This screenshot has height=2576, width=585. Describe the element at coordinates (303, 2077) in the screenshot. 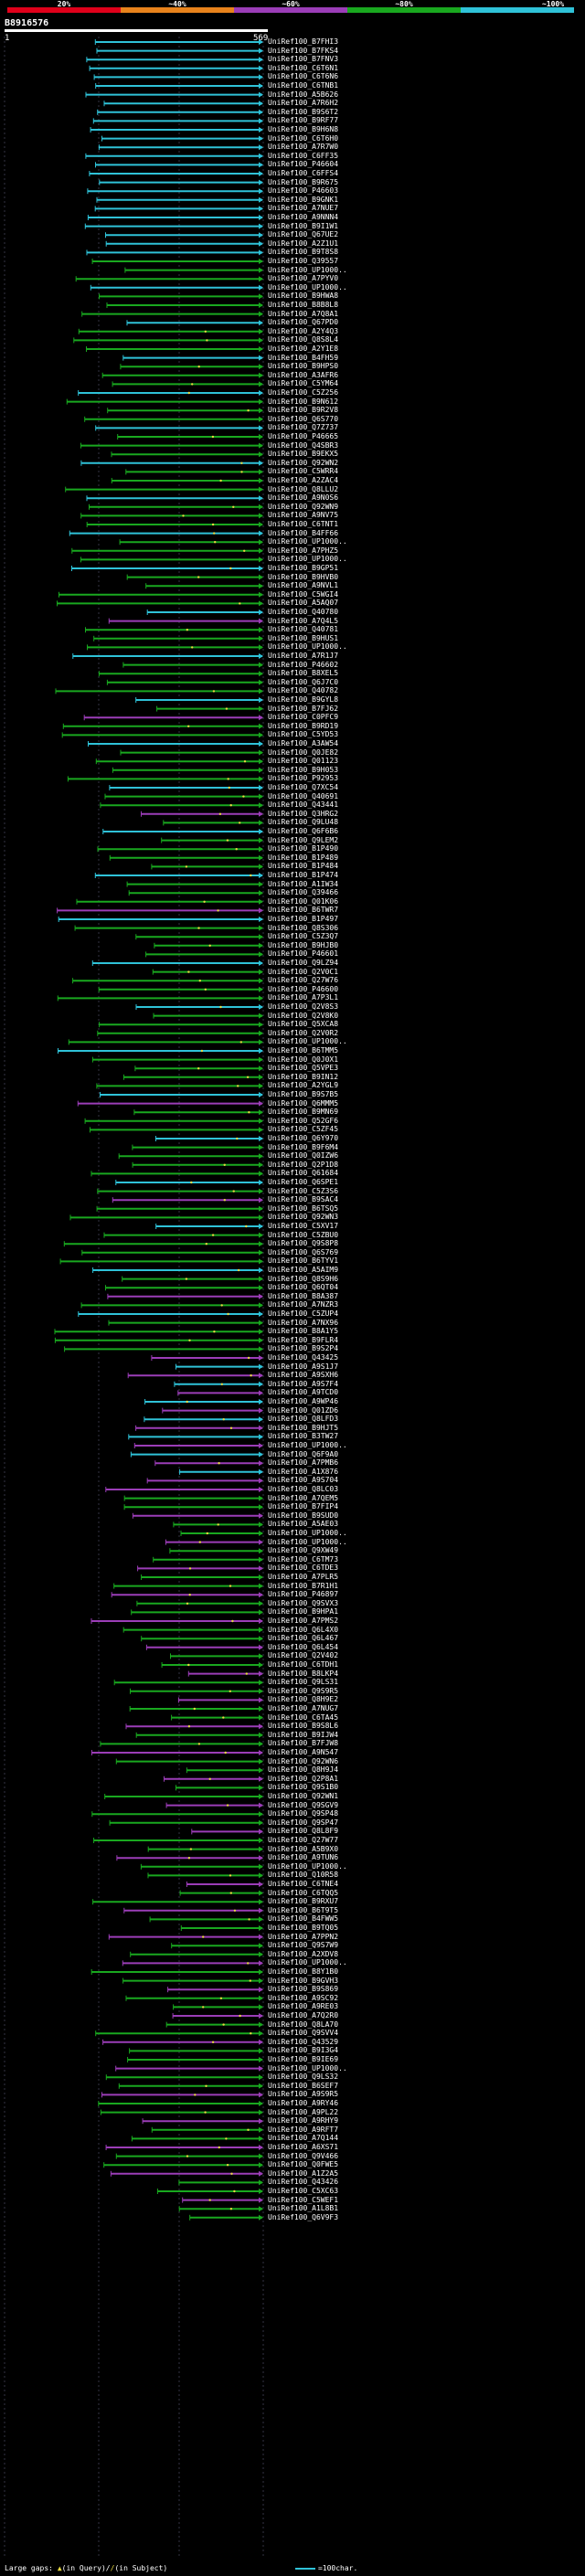

I see `hit-label: UniRef100_Q9LS32` at that location.